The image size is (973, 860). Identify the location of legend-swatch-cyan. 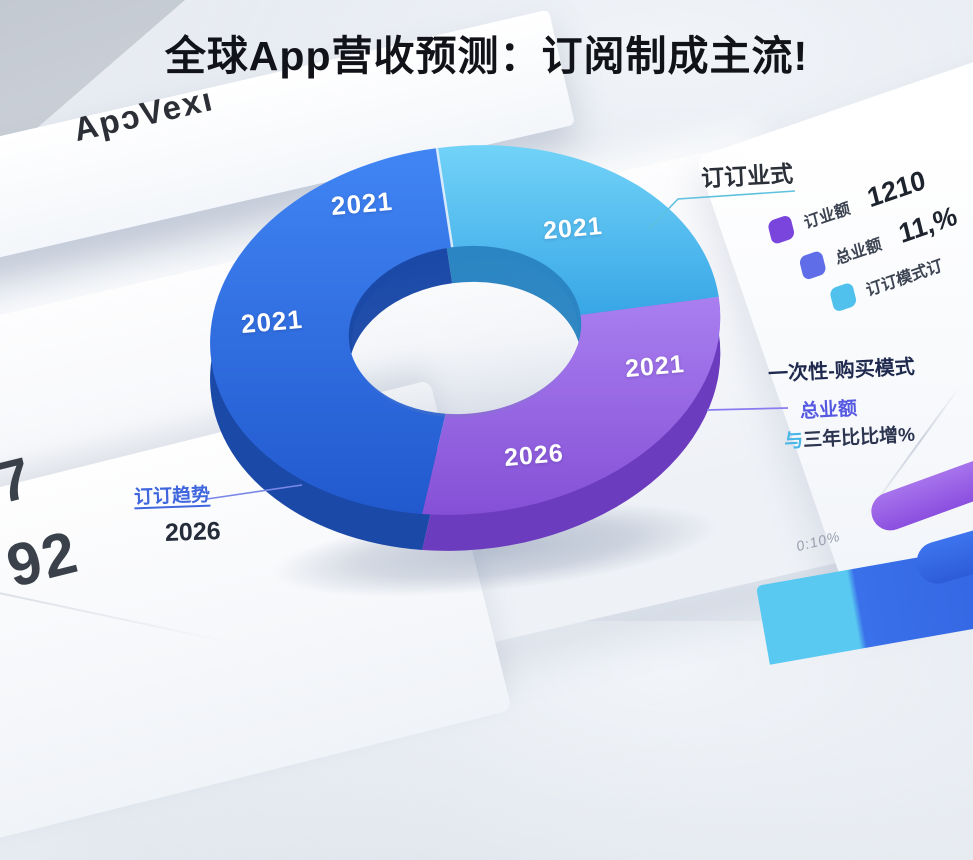
(843, 297).